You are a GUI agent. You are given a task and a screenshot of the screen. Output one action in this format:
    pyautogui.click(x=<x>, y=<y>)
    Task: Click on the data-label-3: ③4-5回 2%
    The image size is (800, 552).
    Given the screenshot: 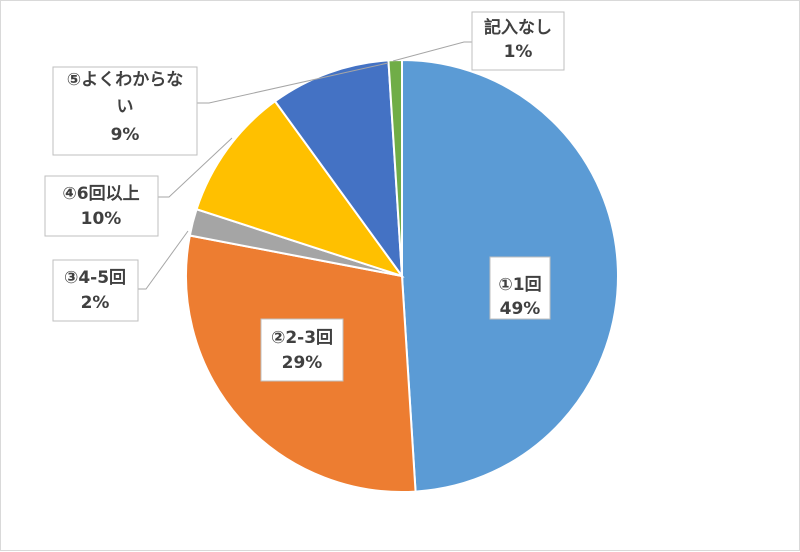 What is the action you would take?
    pyautogui.click(x=95, y=290)
    